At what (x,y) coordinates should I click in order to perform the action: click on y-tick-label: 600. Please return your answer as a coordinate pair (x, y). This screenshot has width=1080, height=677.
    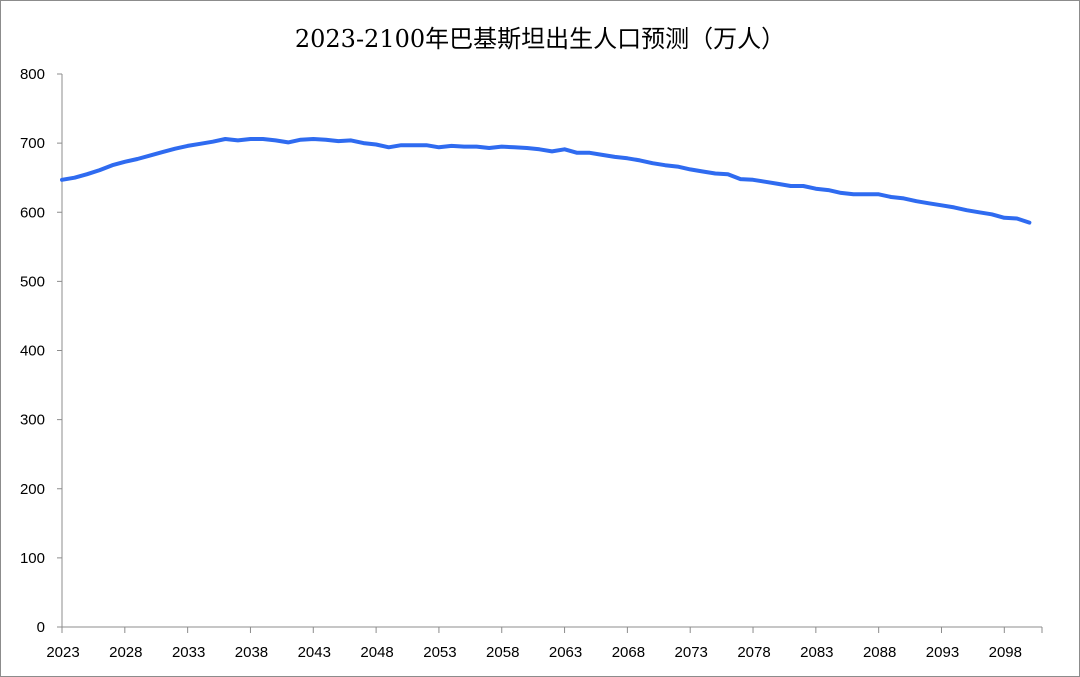
    Looking at the image, I should click on (32, 212).